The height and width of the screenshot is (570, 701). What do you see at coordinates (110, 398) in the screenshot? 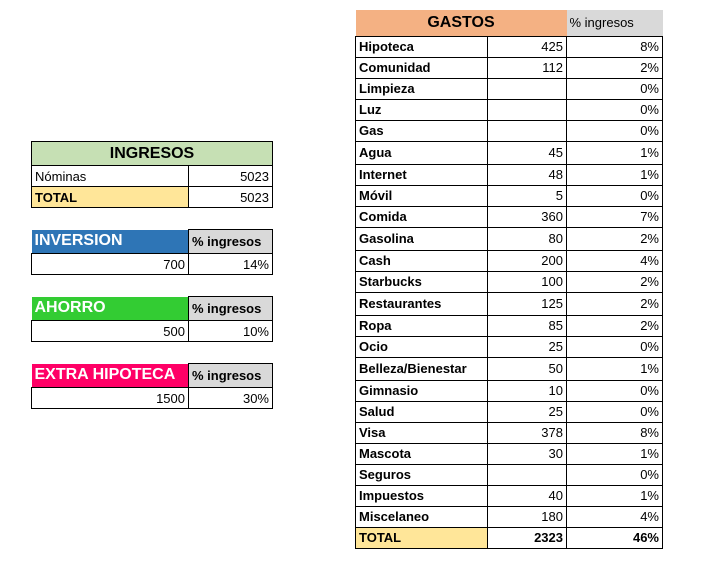
I see `extra-value: 1500` at bounding box center [110, 398].